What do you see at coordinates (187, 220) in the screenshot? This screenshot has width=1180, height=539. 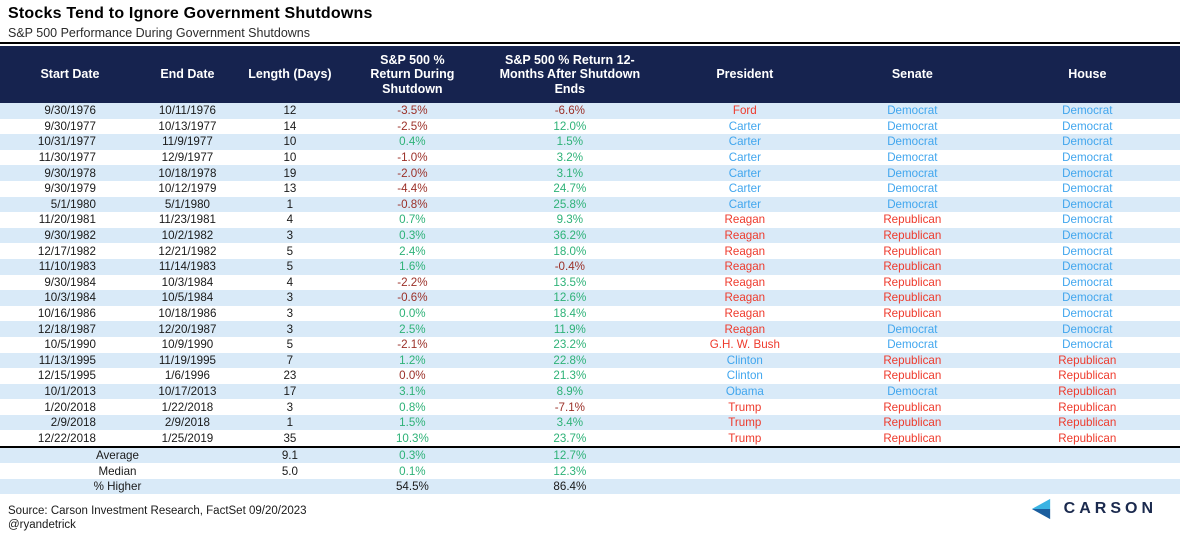 I see `end-date-cell: 11/23/1981` at bounding box center [187, 220].